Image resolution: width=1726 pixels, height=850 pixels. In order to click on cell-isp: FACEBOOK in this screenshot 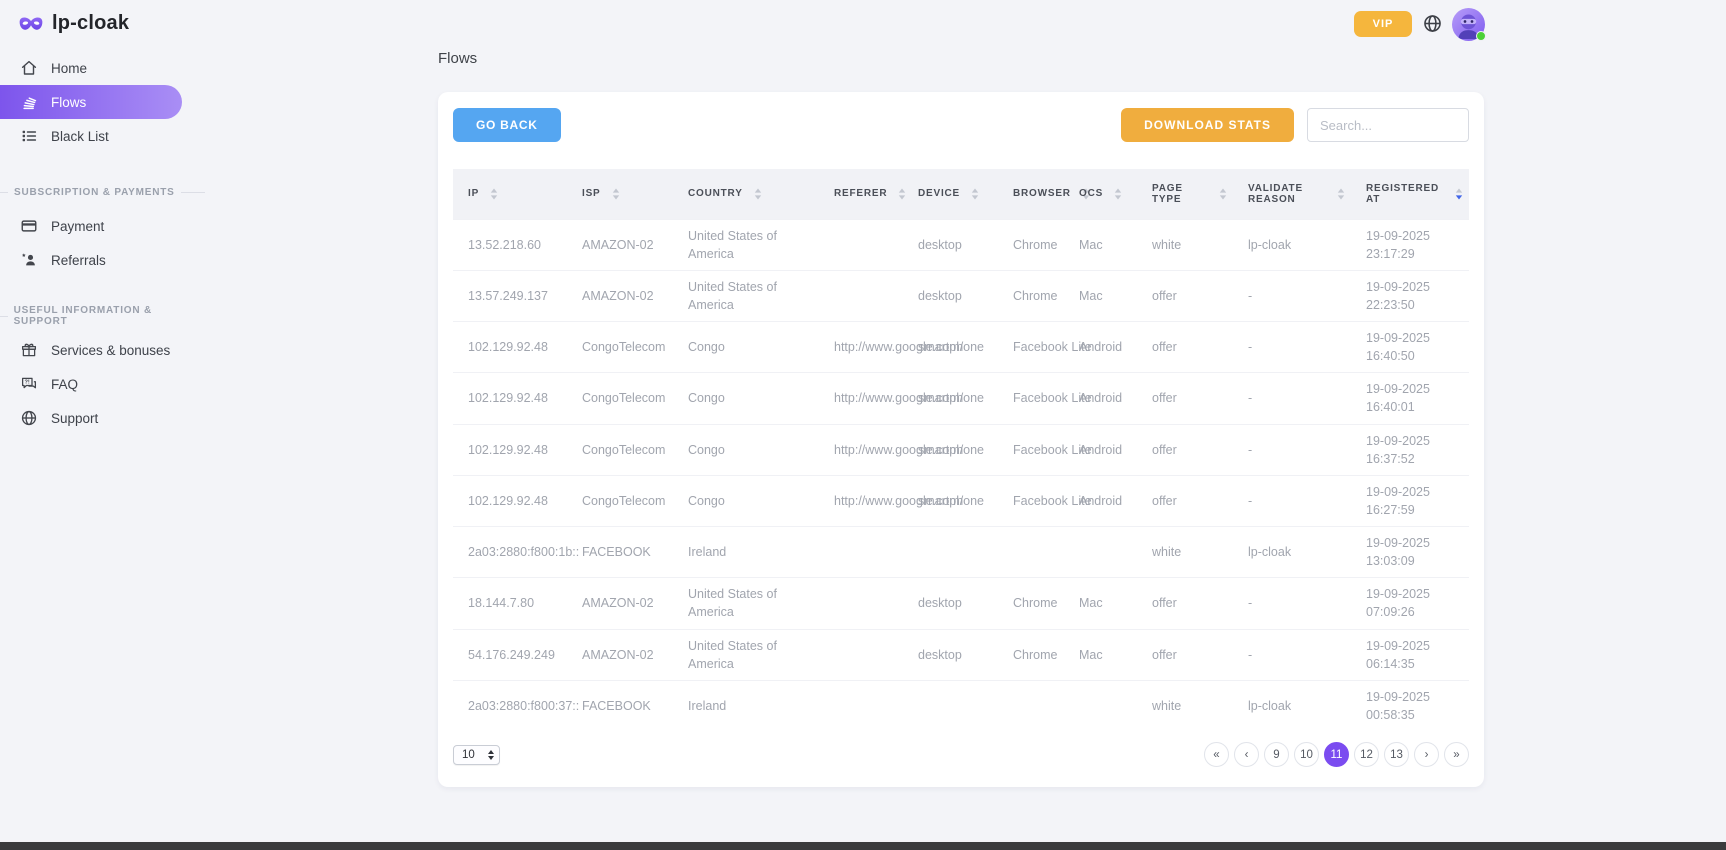, I will do `click(620, 705)`.